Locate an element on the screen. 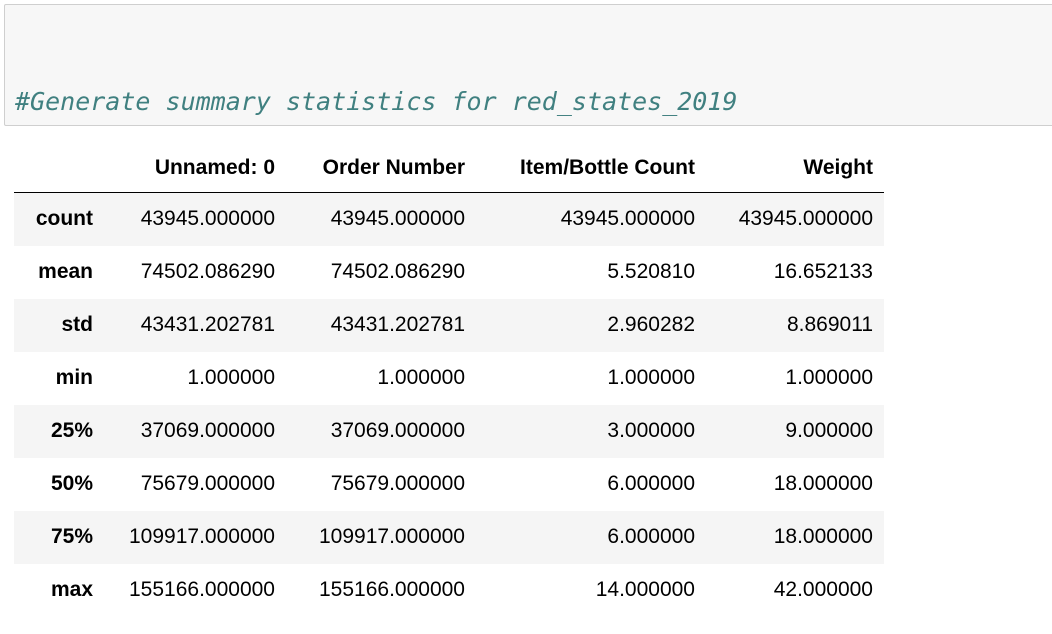  code-assign-target: red_summary_statistics_2019 is located at coordinates (226, 203).